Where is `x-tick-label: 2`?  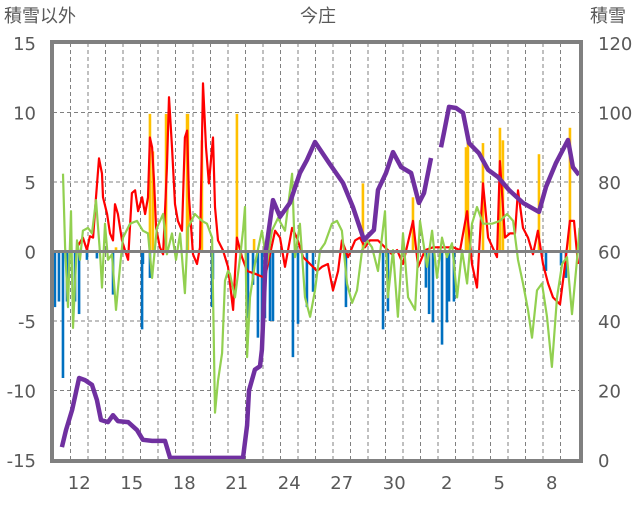 x-tick-label: 2 is located at coordinates (446, 483).